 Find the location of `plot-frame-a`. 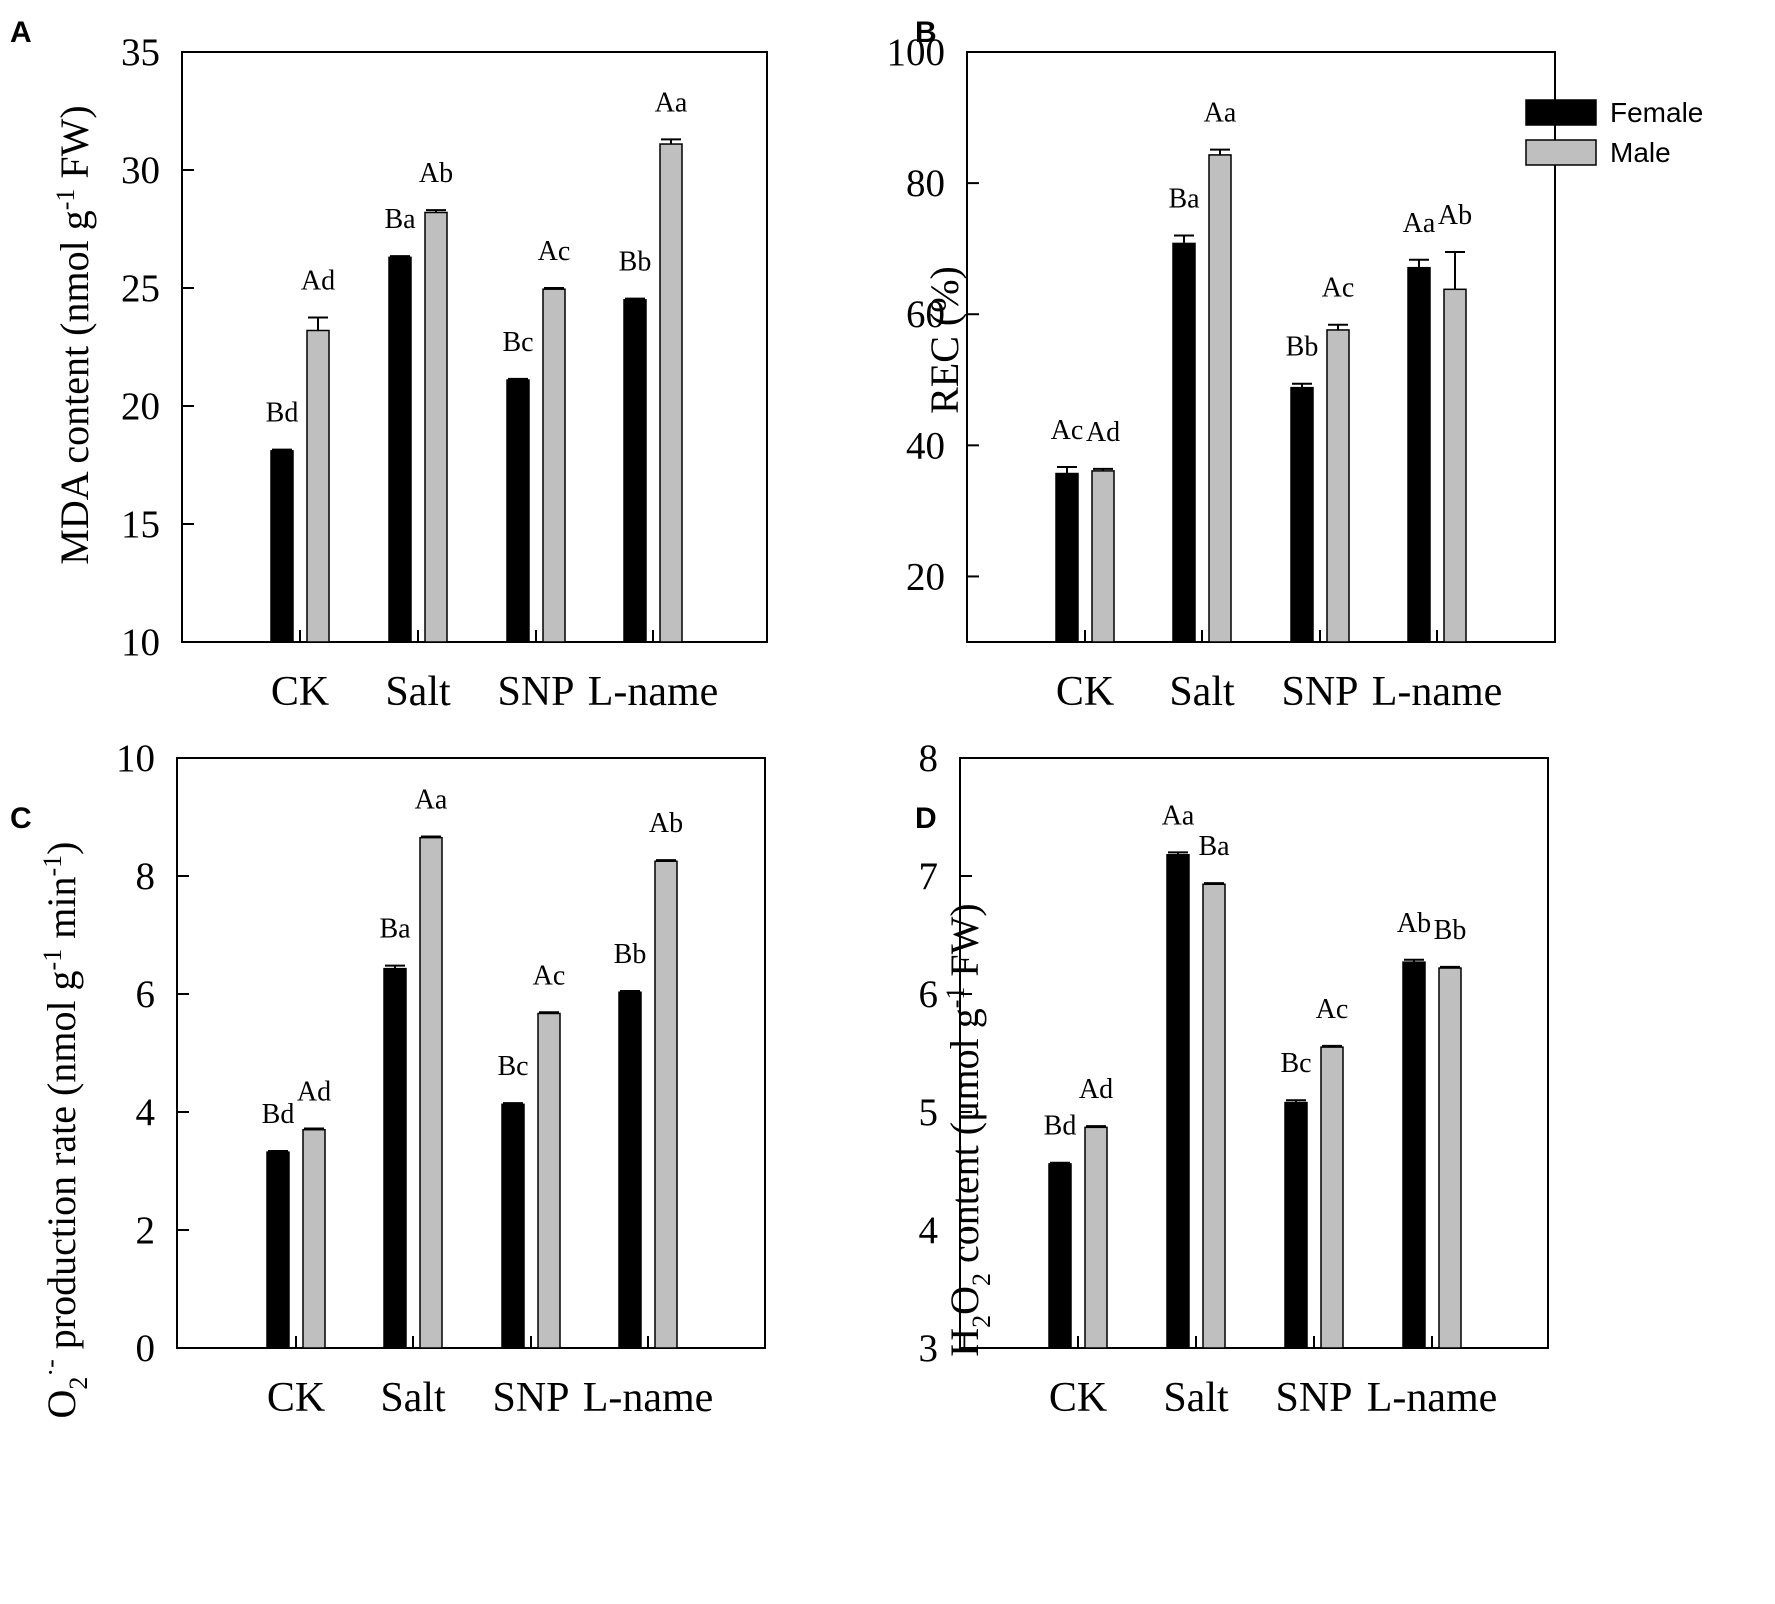

plot-frame-a is located at coordinates (474, 347).